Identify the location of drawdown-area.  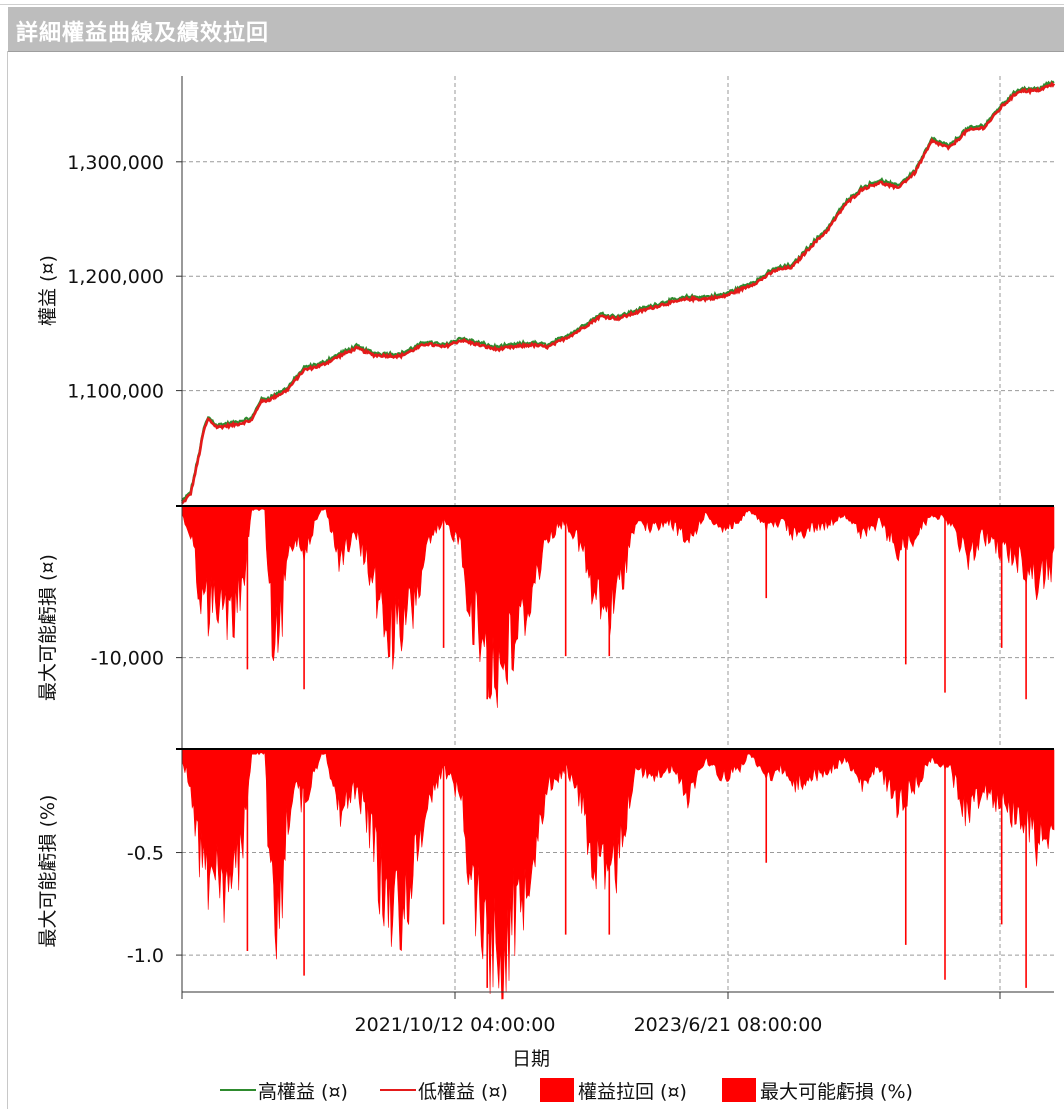
(618, 607).